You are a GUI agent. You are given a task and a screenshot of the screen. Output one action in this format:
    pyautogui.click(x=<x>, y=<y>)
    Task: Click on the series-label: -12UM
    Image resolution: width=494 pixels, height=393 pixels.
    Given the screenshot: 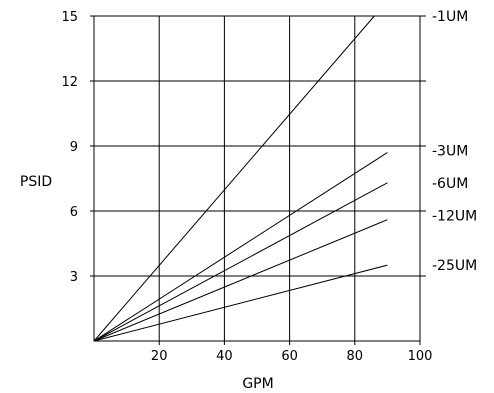 What is the action you would take?
    pyautogui.click(x=454, y=216)
    